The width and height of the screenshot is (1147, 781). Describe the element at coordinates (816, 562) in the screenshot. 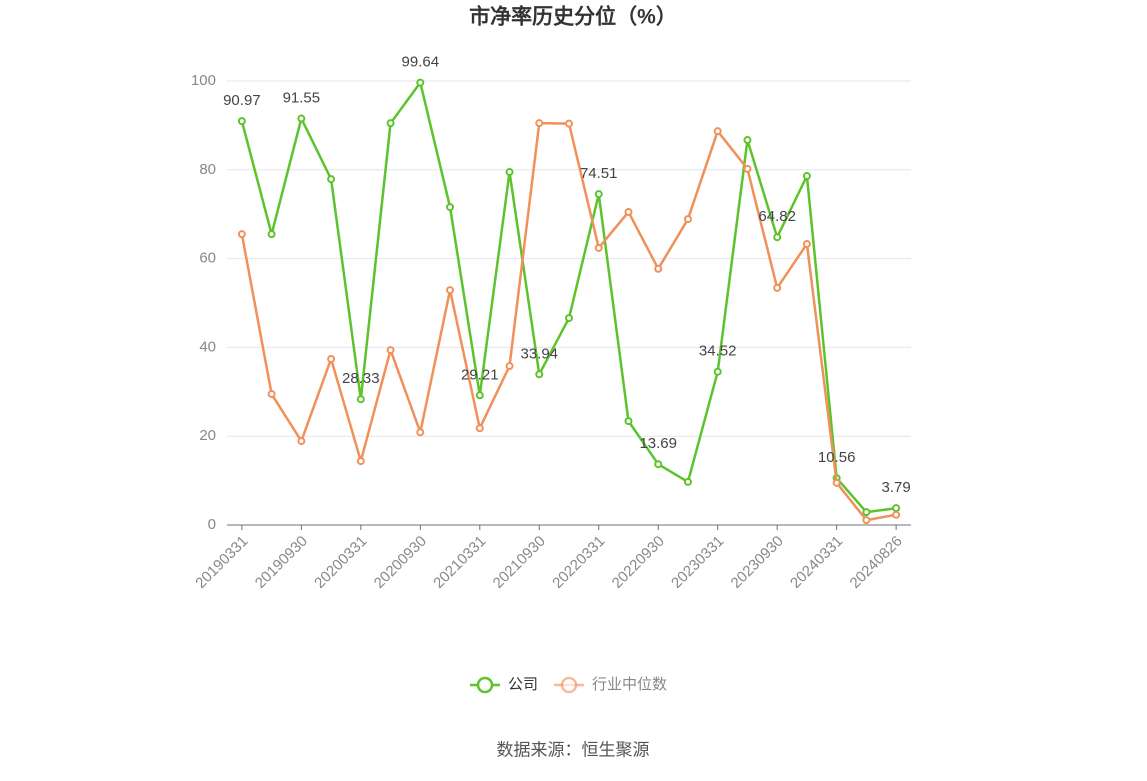

I see `x-tick-label: 20240331` at that location.